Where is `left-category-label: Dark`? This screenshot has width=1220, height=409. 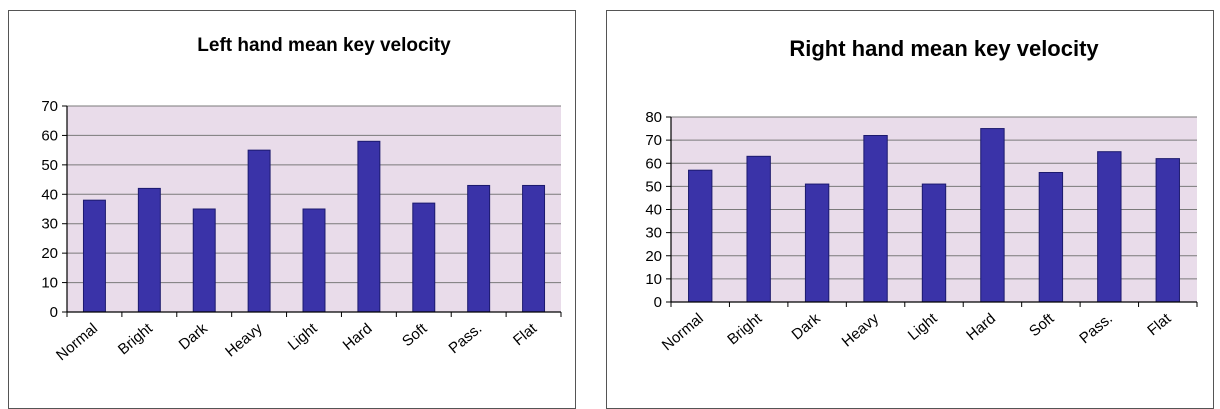
left-category-label: Dark is located at coordinates (194, 337).